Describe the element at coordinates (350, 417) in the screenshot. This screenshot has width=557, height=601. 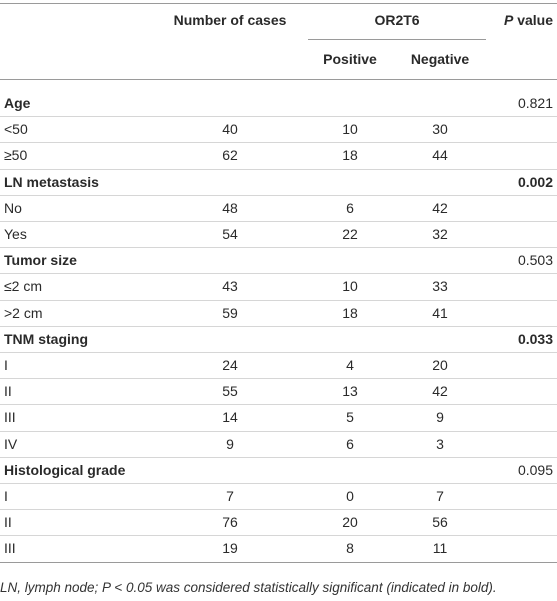
I see `cell-value: 5` at that location.